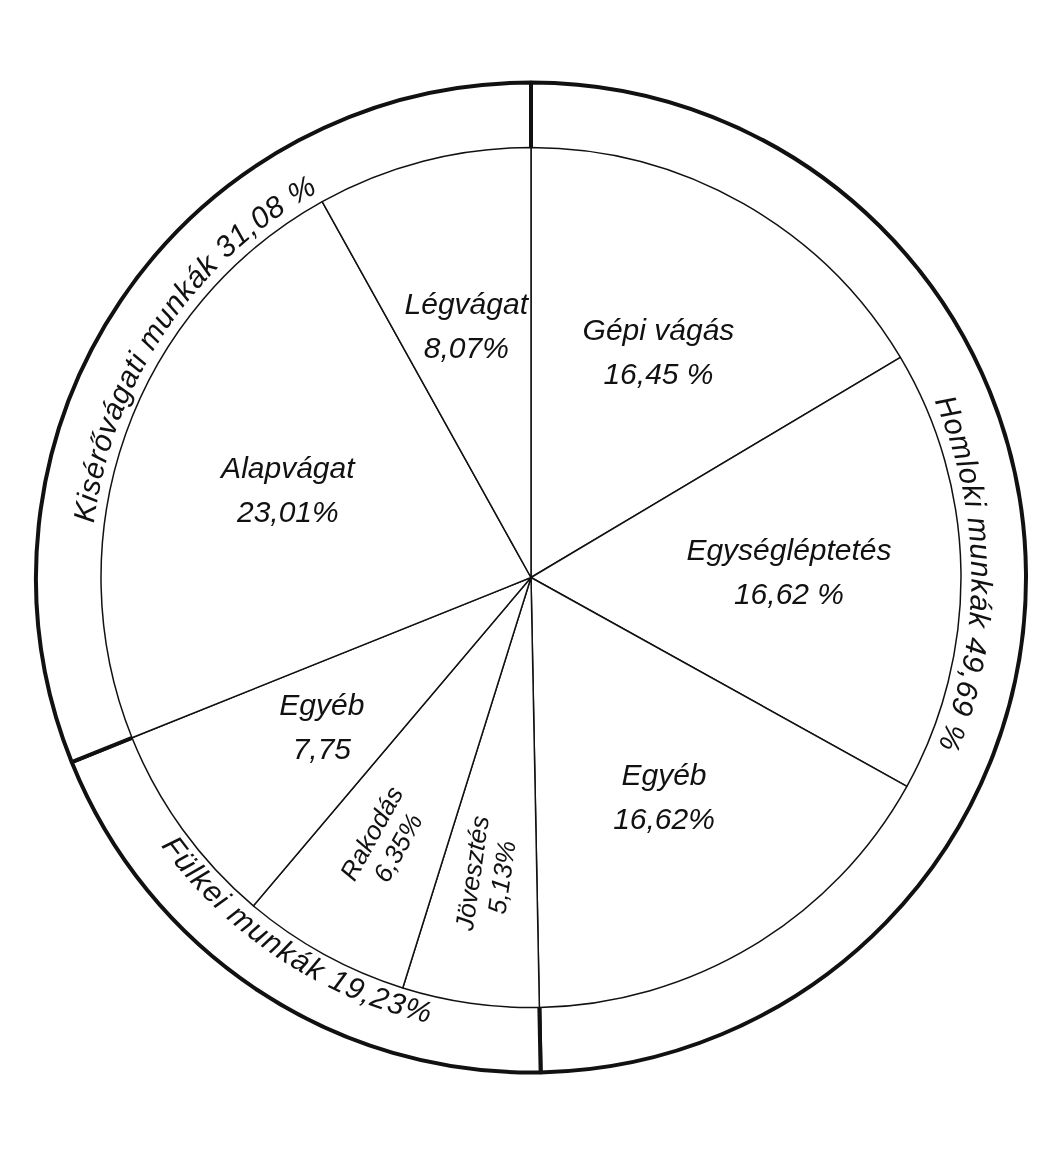 The width and height of the screenshot is (1062, 1155). I want to click on data-label: 16,45 %, so click(658, 373).